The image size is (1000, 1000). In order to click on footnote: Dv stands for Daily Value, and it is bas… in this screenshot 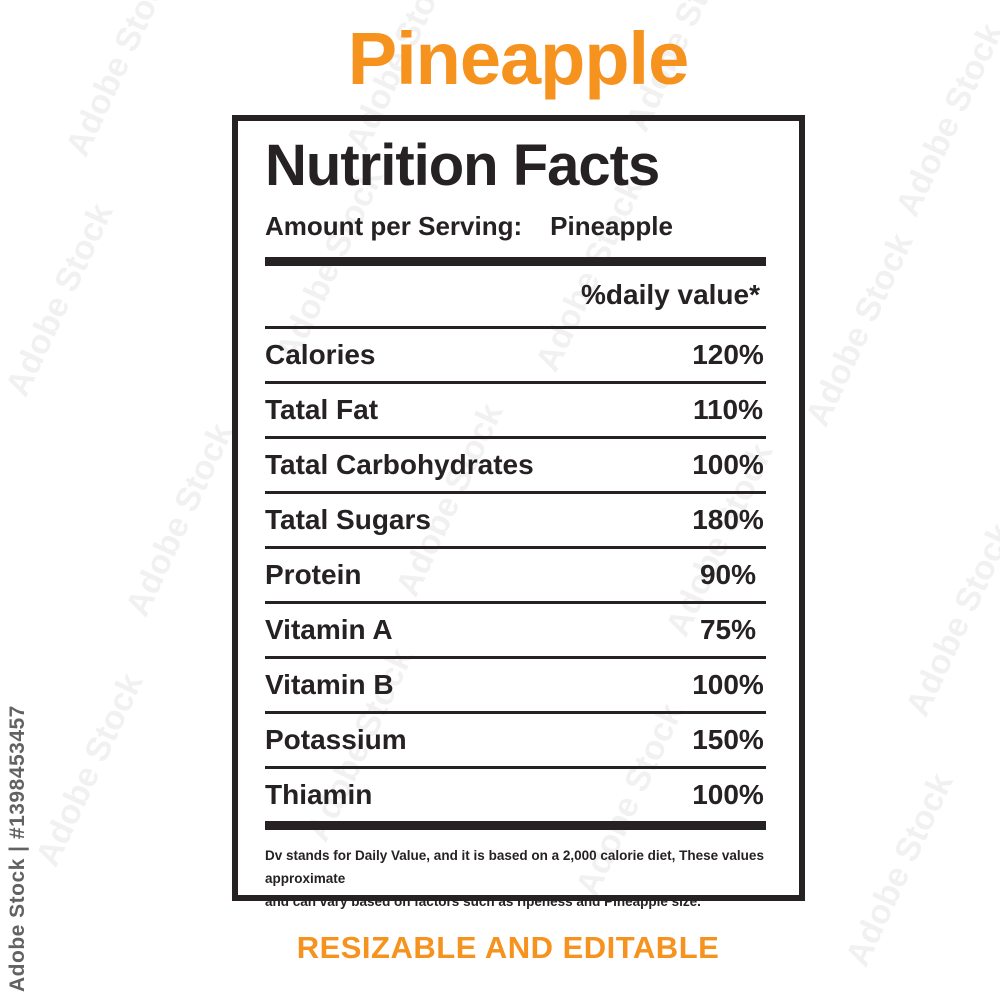, I will do `click(515, 878)`.